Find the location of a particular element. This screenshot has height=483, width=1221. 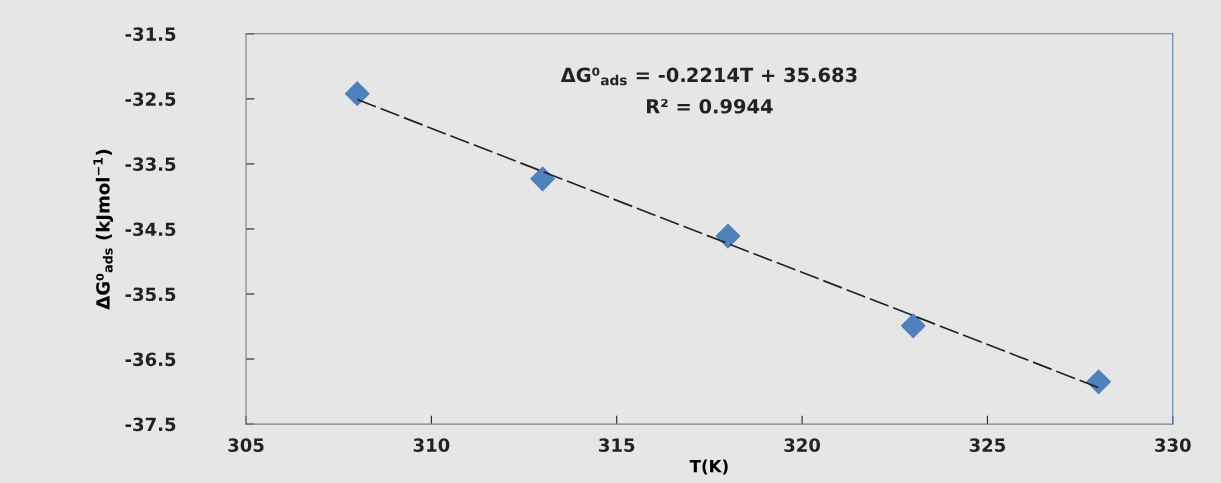

y-tick-label: -36.5 is located at coordinates (150, 359).